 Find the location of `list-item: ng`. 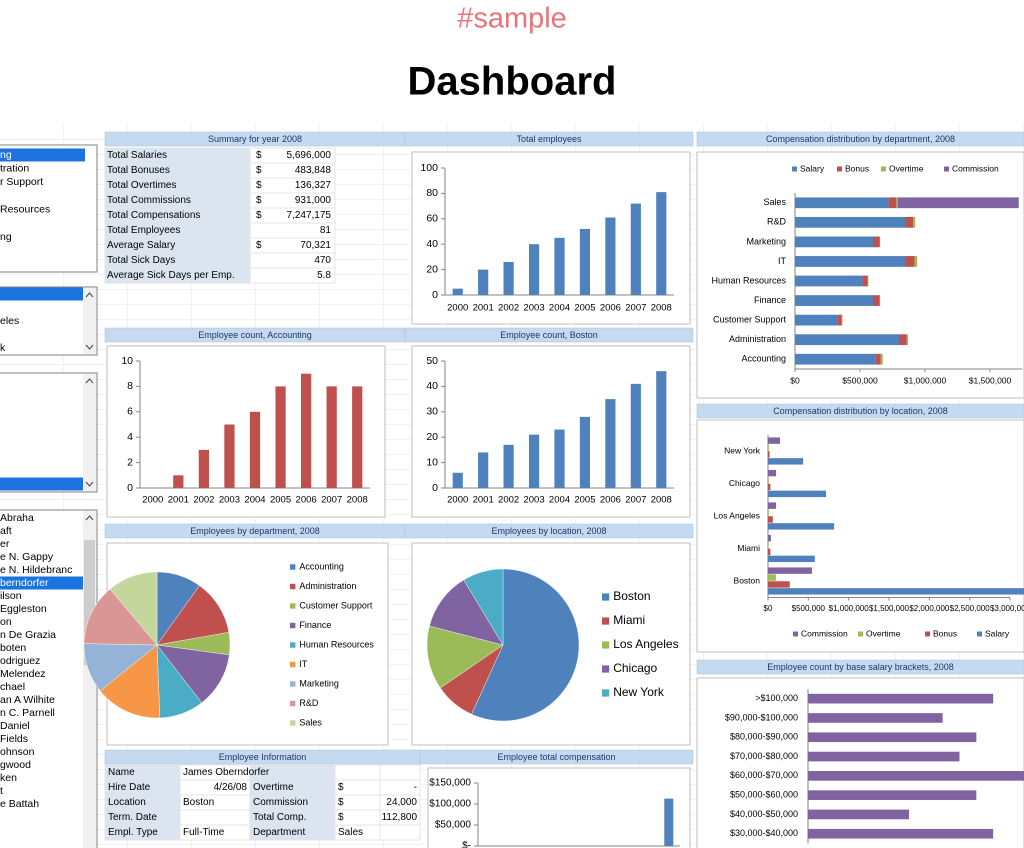

list-item: ng is located at coordinates (6, 155).